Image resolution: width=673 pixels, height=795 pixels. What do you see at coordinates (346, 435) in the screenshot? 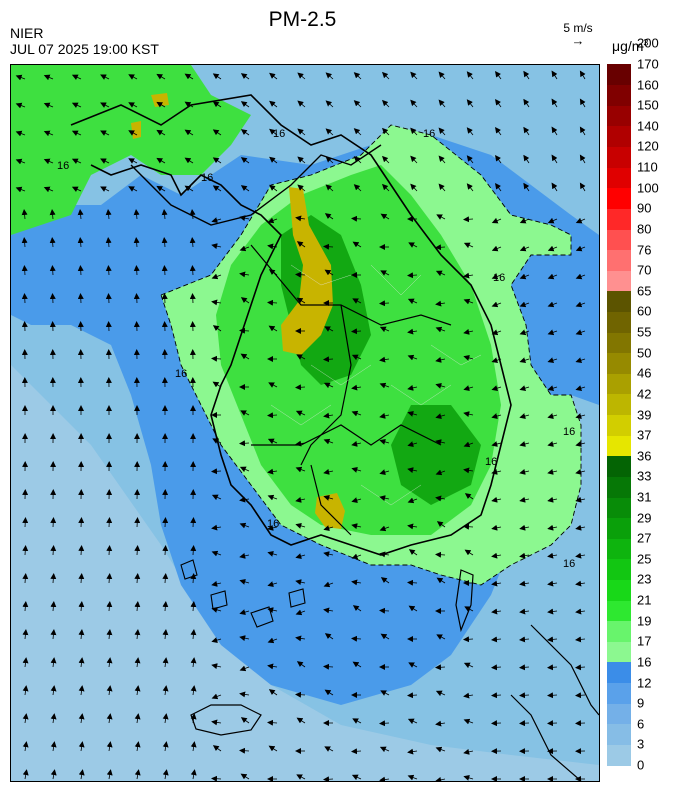
I see `province-border-c` at bounding box center [346, 435].